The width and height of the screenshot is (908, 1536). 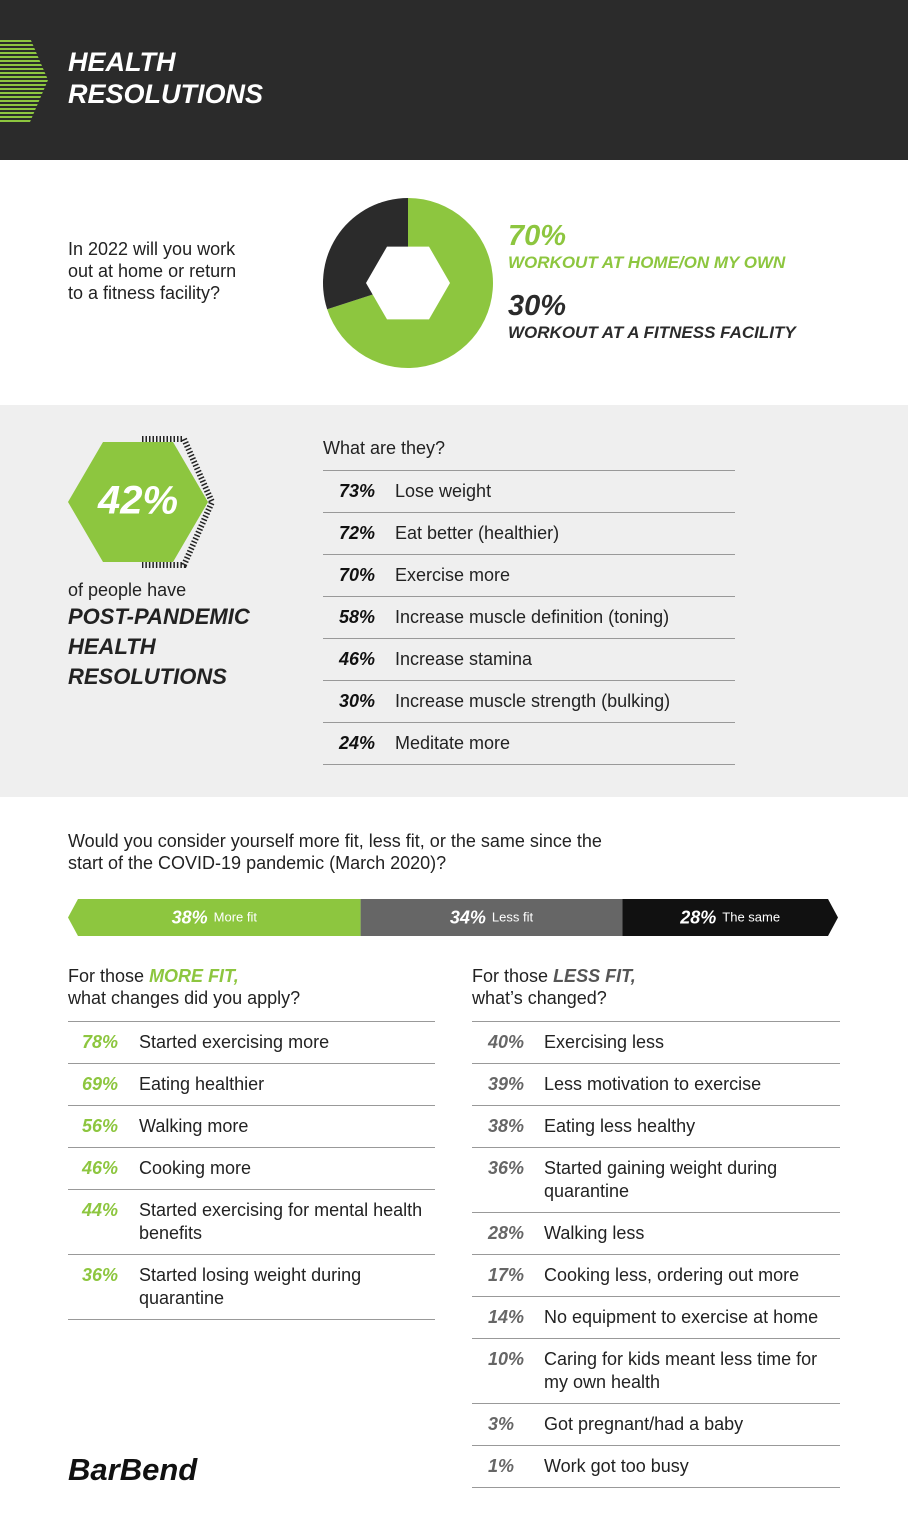 I want to click on list-text: No equipment to exercise at home, so click(x=681, y=1317).